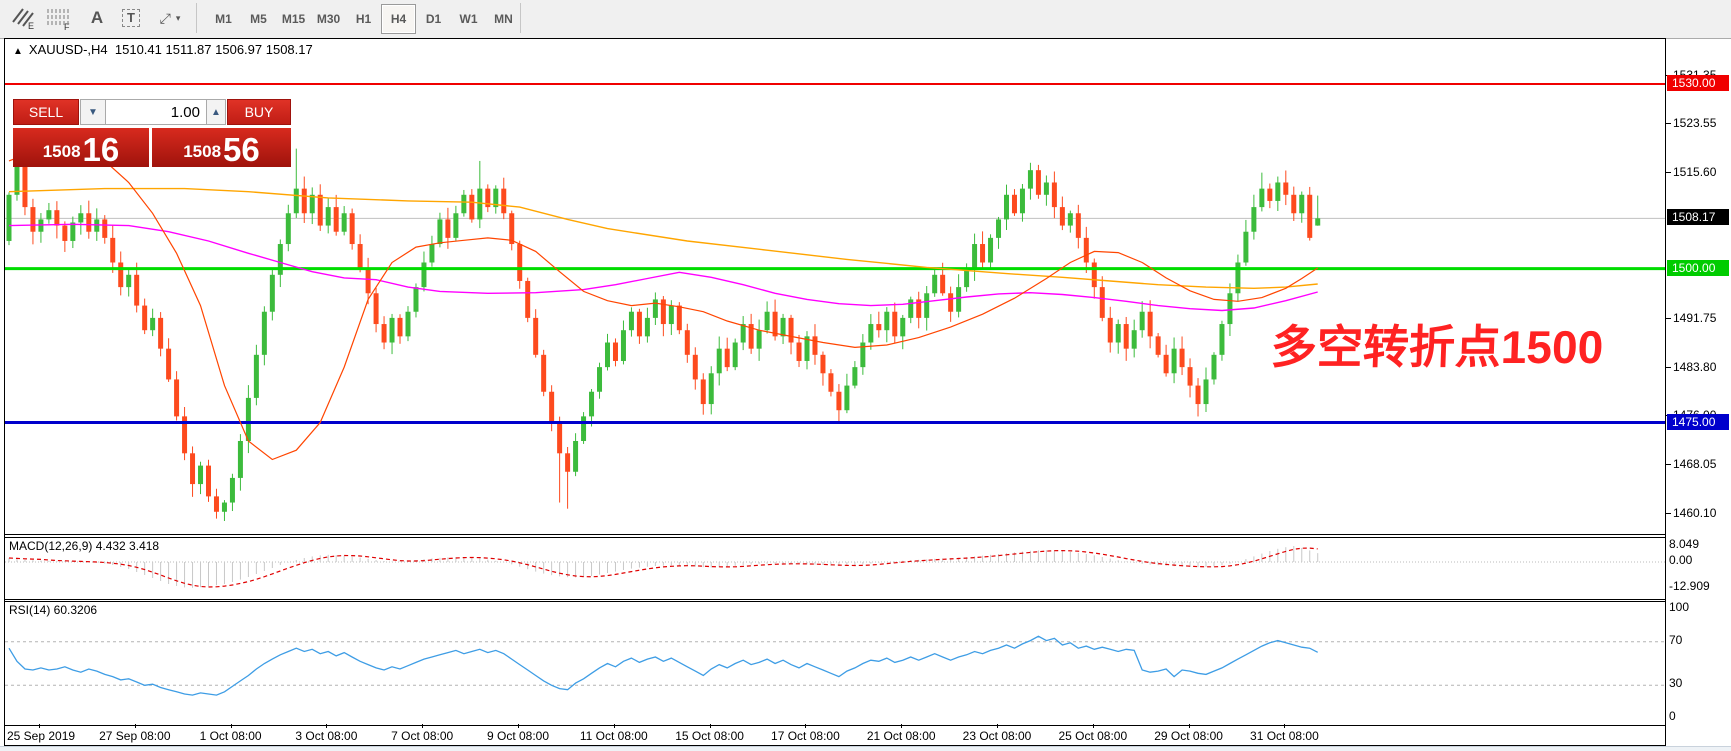  Describe the element at coordinates (230, 736) in the screenshot. I see `date-label: 1 Oct 08:00` at that location.